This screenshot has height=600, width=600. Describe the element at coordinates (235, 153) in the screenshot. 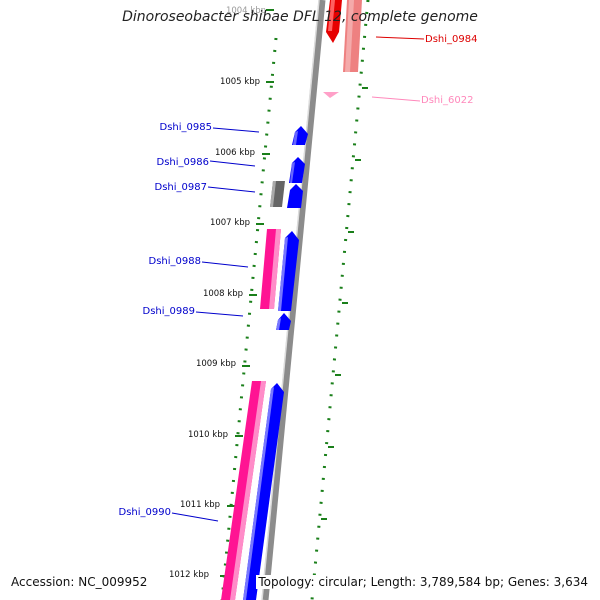

I see `kbp-label-1006: 1006 kbp` at that location.